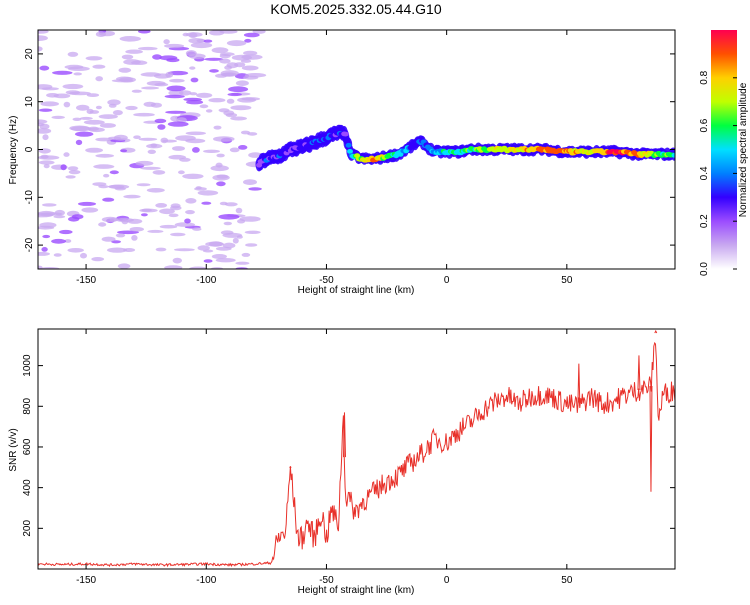 The width and height of the screenshot is (750, 605). Describe the element at coordinates (704, 173) in the screenshot. I see `colorbar-tick-label: 0.4` at that location.